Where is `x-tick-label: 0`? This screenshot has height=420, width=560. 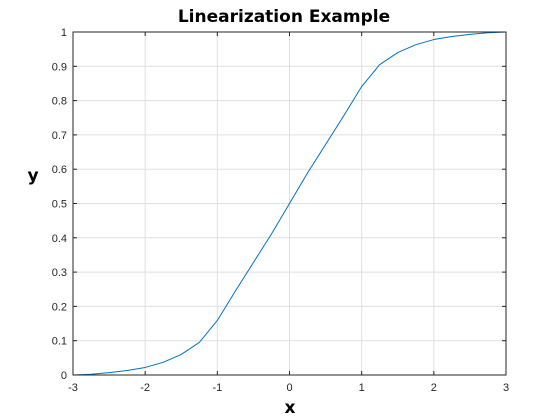
x-tick-label: 0 is located at coordinates (289, 388).